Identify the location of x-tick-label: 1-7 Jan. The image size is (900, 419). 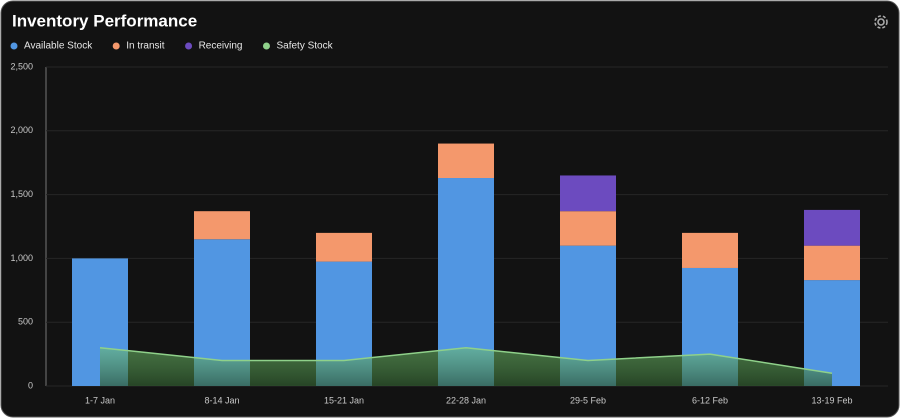
(100, 400).